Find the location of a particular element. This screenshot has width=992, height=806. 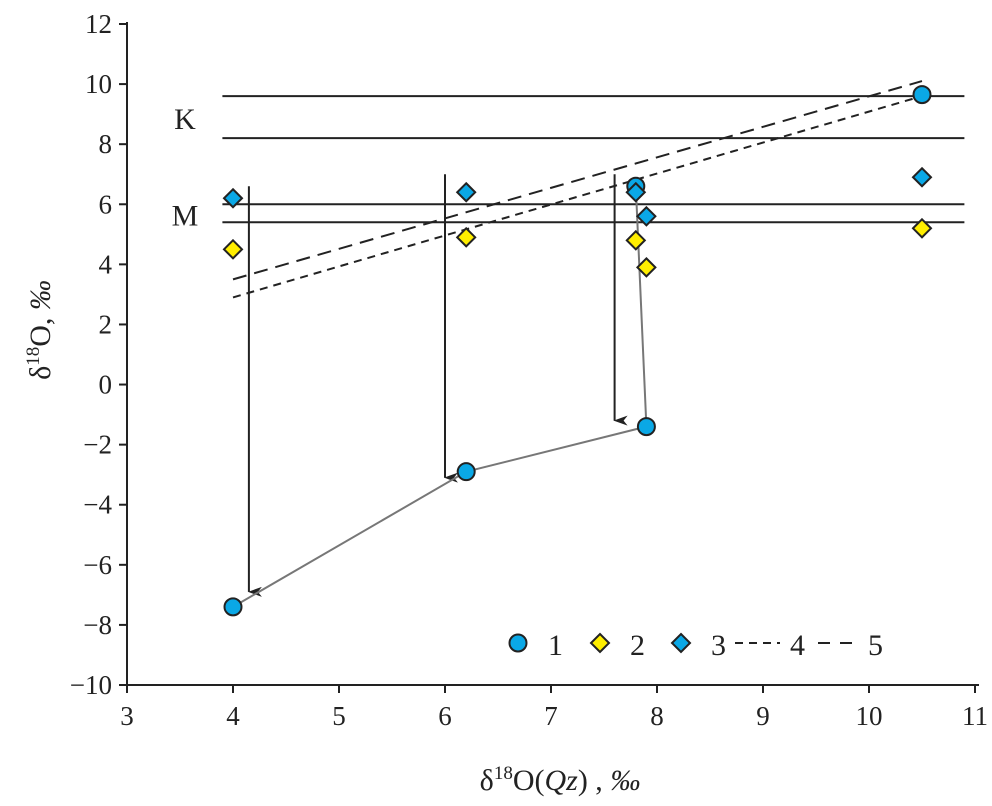

y-tick-label: −6 is located at coordinates (97, 565).